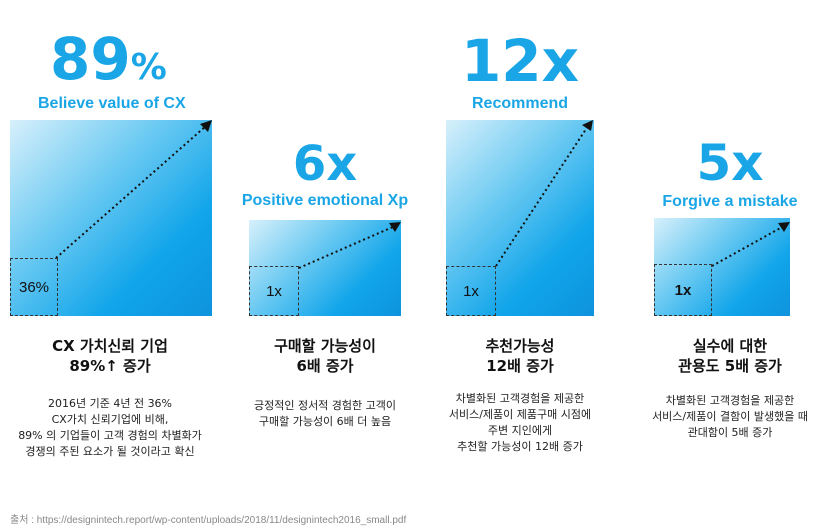  I want to click on stat-caption: Believe value of CX, so click(112, 103).